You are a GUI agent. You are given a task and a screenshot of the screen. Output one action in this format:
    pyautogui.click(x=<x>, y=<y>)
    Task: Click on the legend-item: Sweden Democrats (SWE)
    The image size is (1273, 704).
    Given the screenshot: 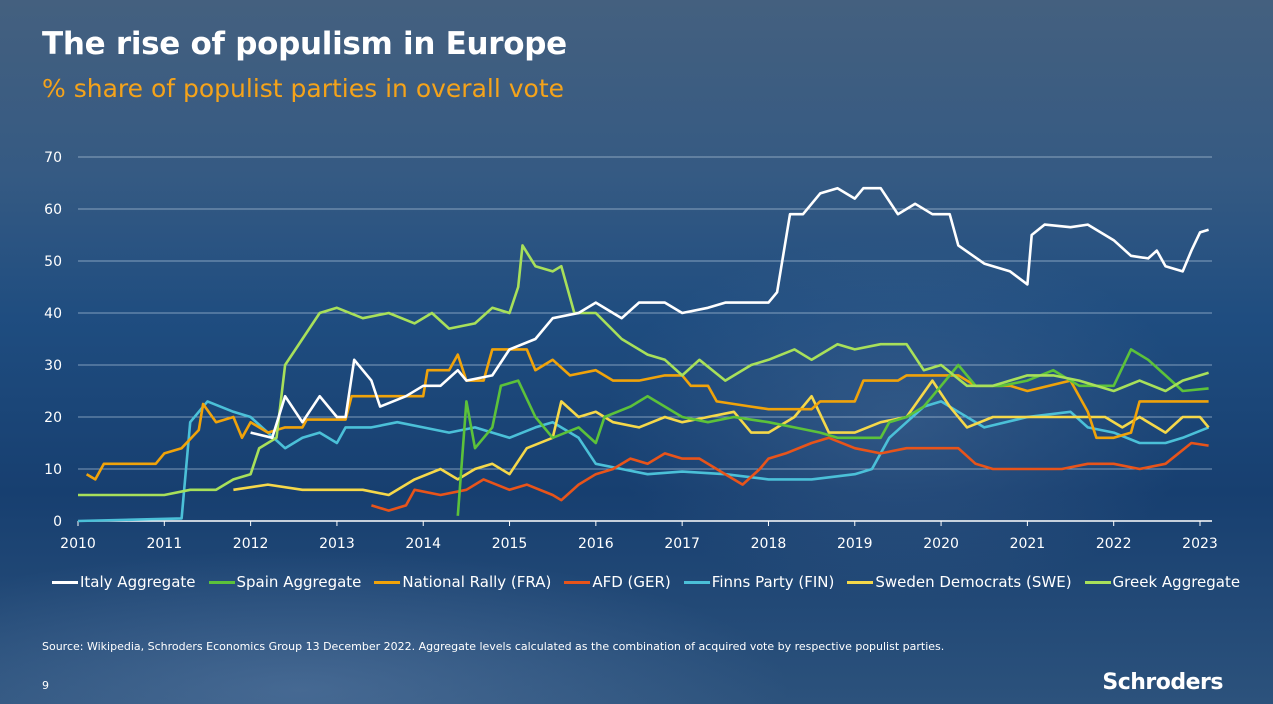 What is the action you would take?
    pyautogui.click(x=959, y=582)
    